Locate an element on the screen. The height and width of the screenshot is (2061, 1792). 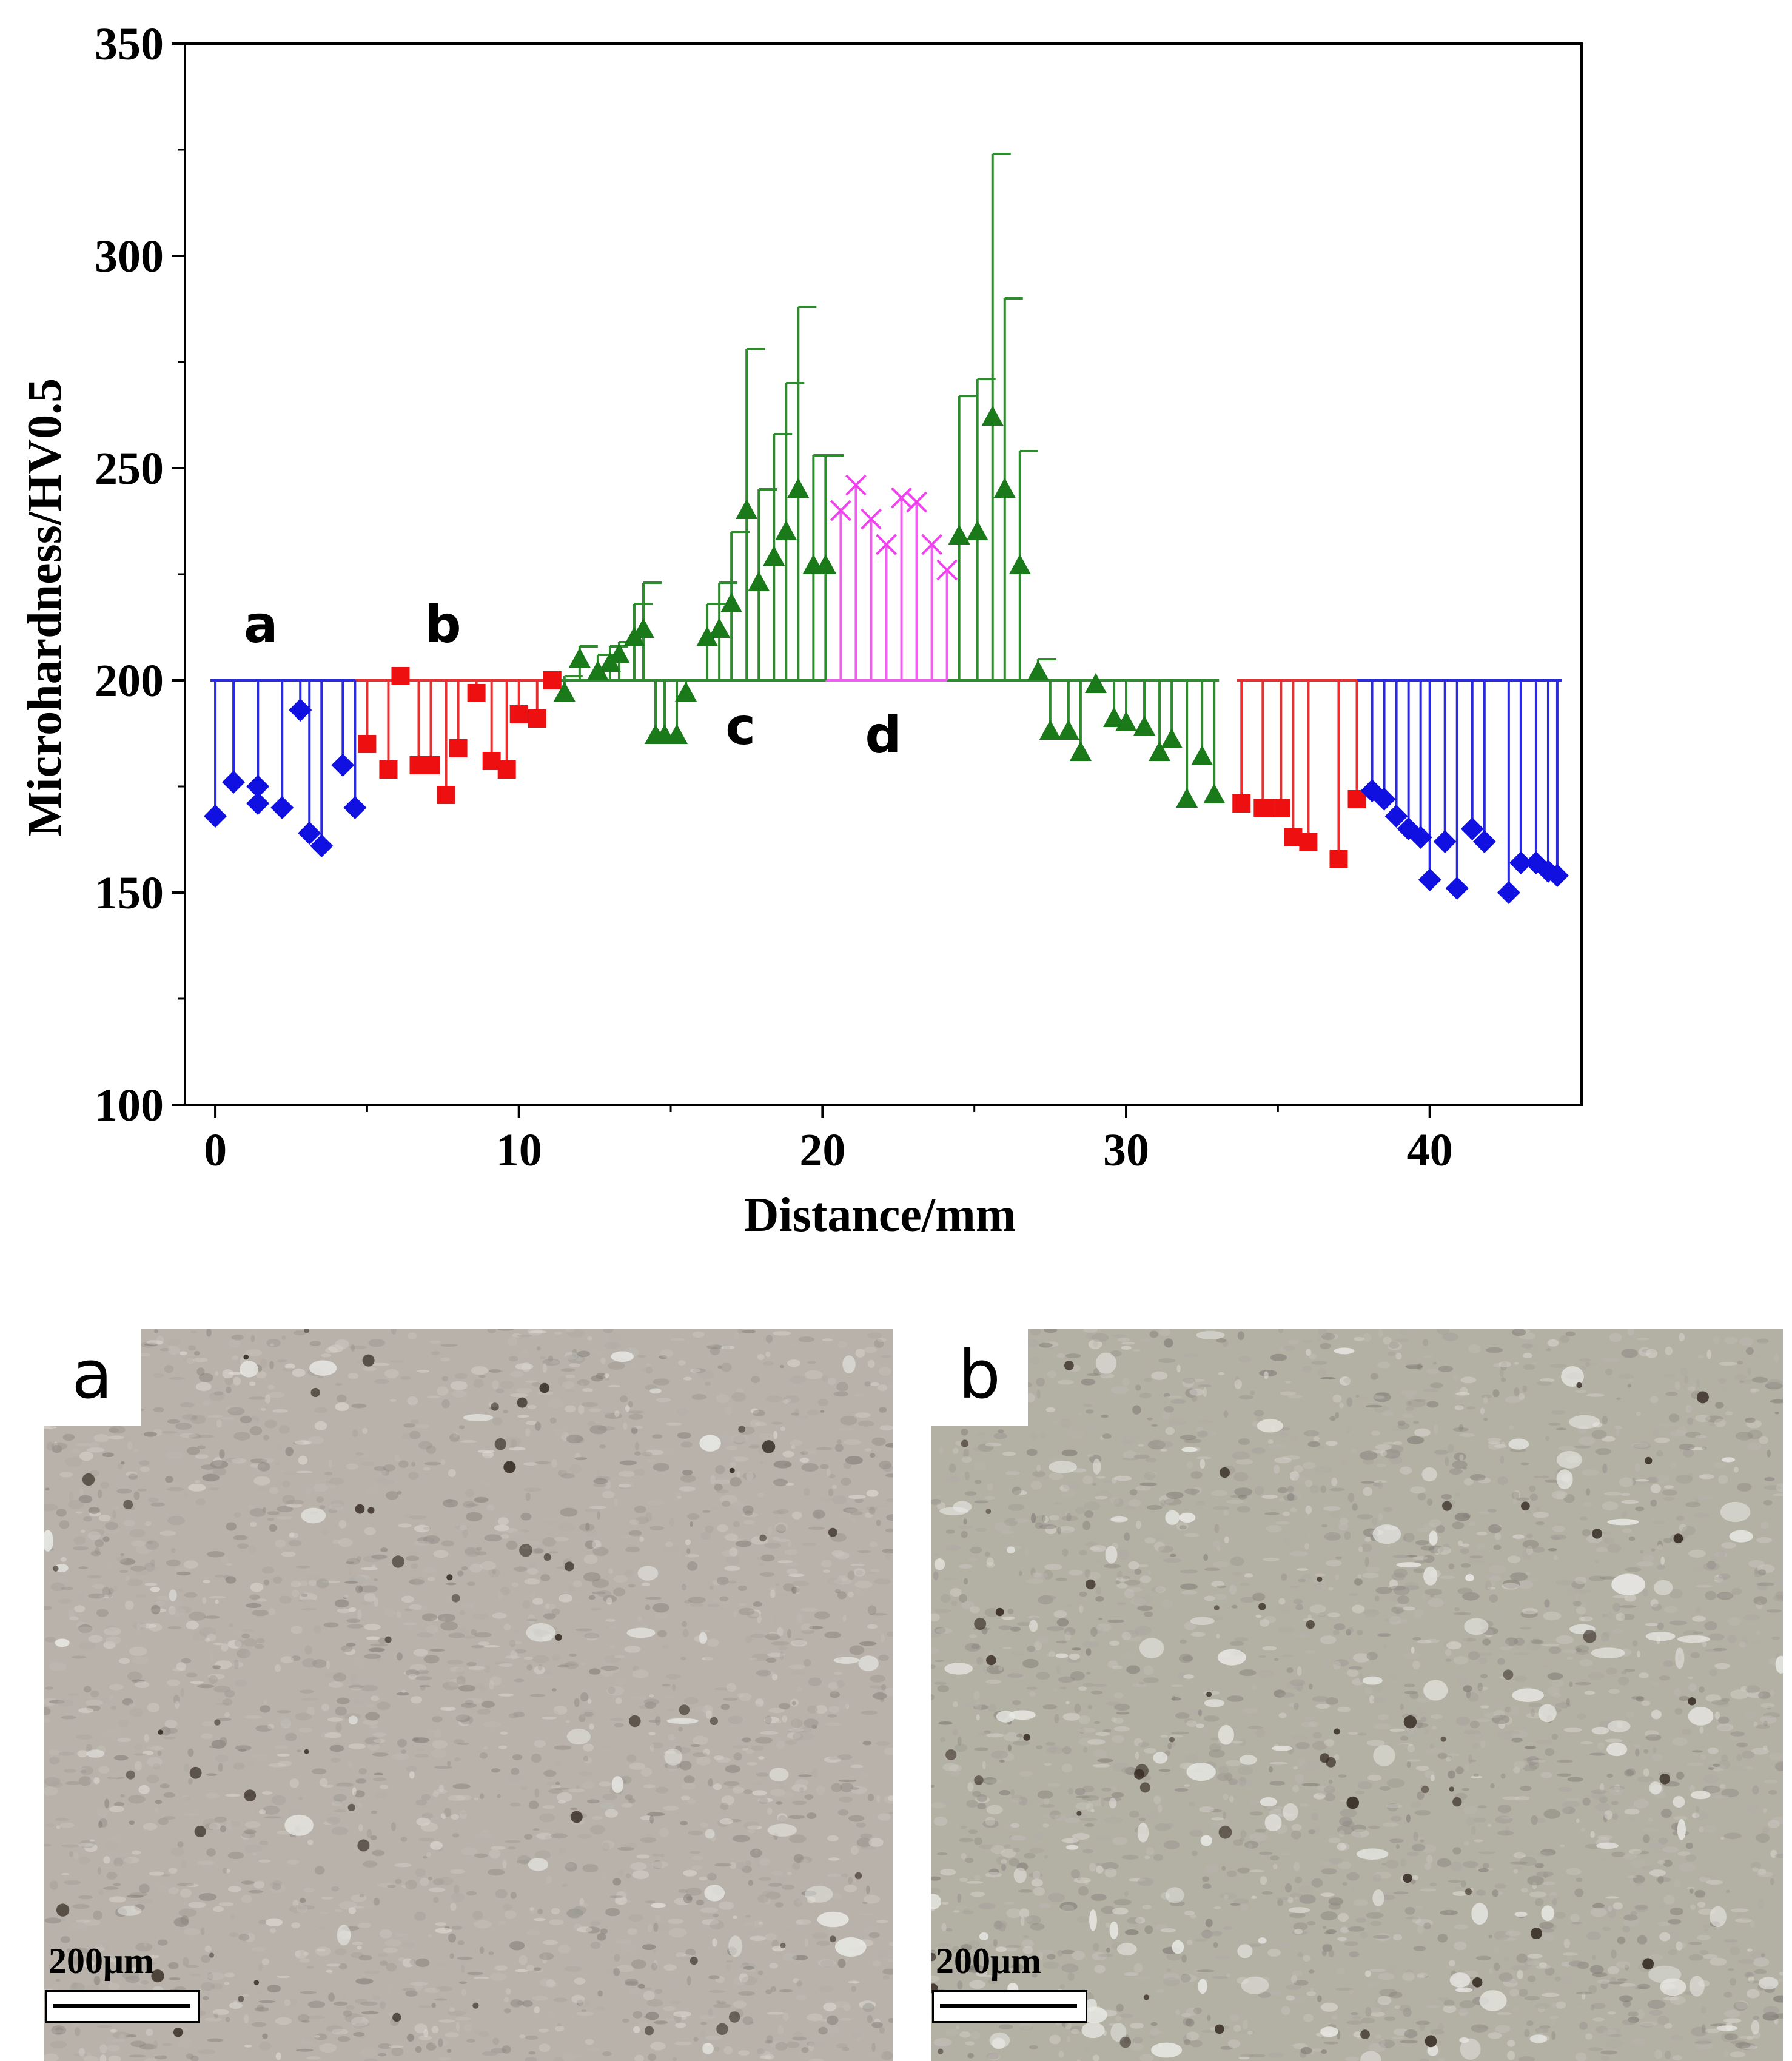
x-tick-label: 0 is located at coordinates (216, 1150).